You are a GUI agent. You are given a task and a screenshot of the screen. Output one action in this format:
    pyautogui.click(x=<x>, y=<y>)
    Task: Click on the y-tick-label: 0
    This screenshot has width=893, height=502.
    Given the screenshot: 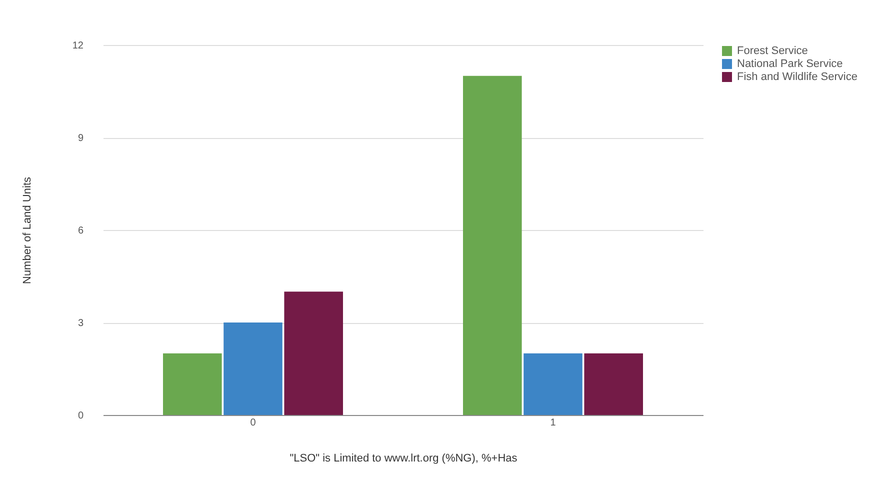 What is the action you would take?
    pyautogui.click(x=81, y=416)
    